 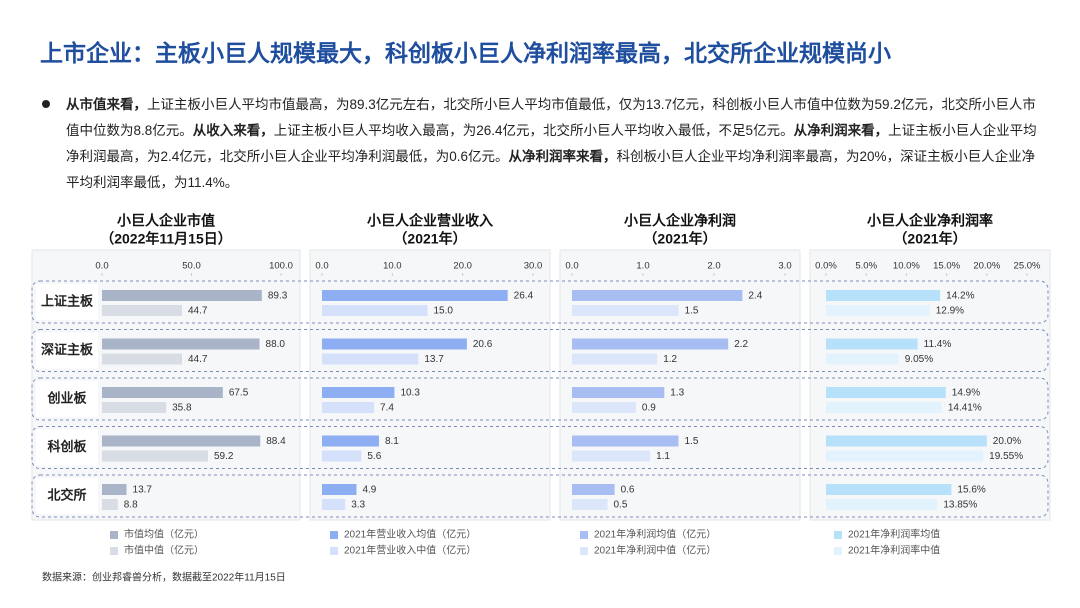 I want to click on value-label: 12.9%, so click(x=950, y=311).